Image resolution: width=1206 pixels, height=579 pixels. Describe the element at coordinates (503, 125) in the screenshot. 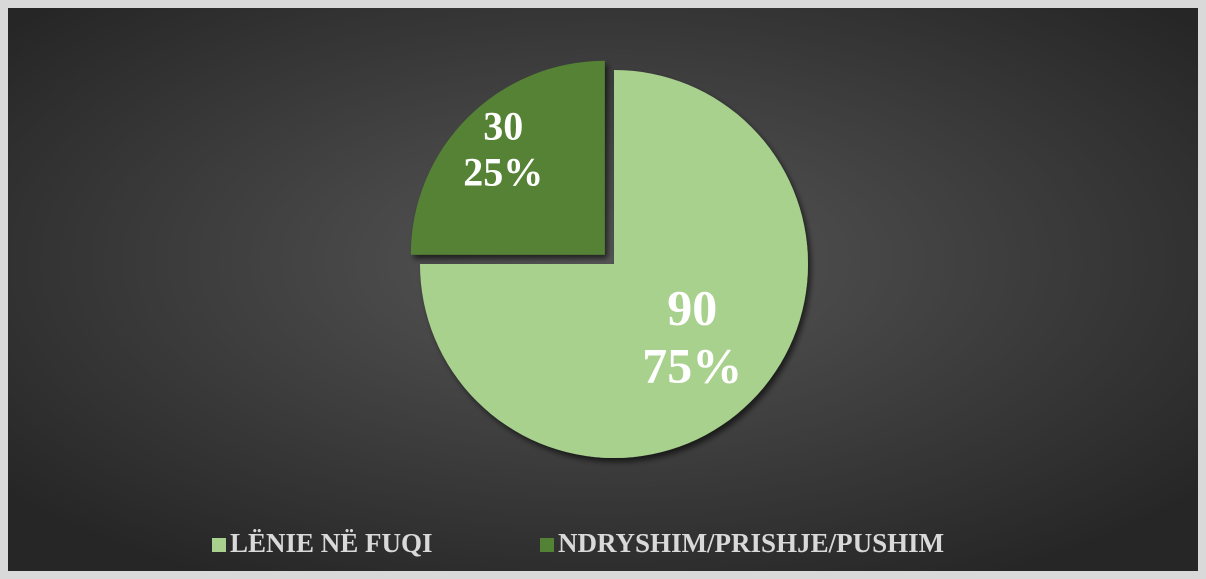

I see `data-label: 30` at that location.